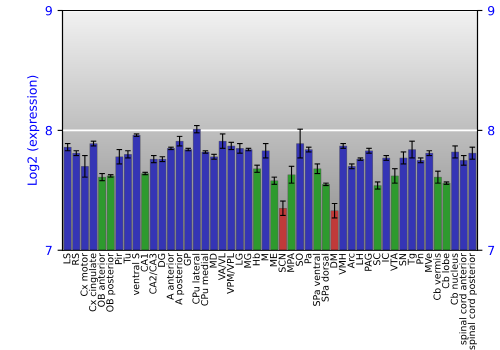 This screenshot has height=350, width=500. I want to click on x-tick-label: Hb, so click(256, 260).